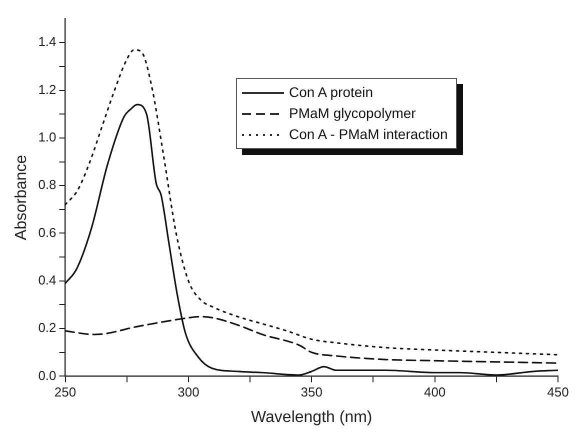  I want to click on x-tick-label: 400, so click(435, 392).